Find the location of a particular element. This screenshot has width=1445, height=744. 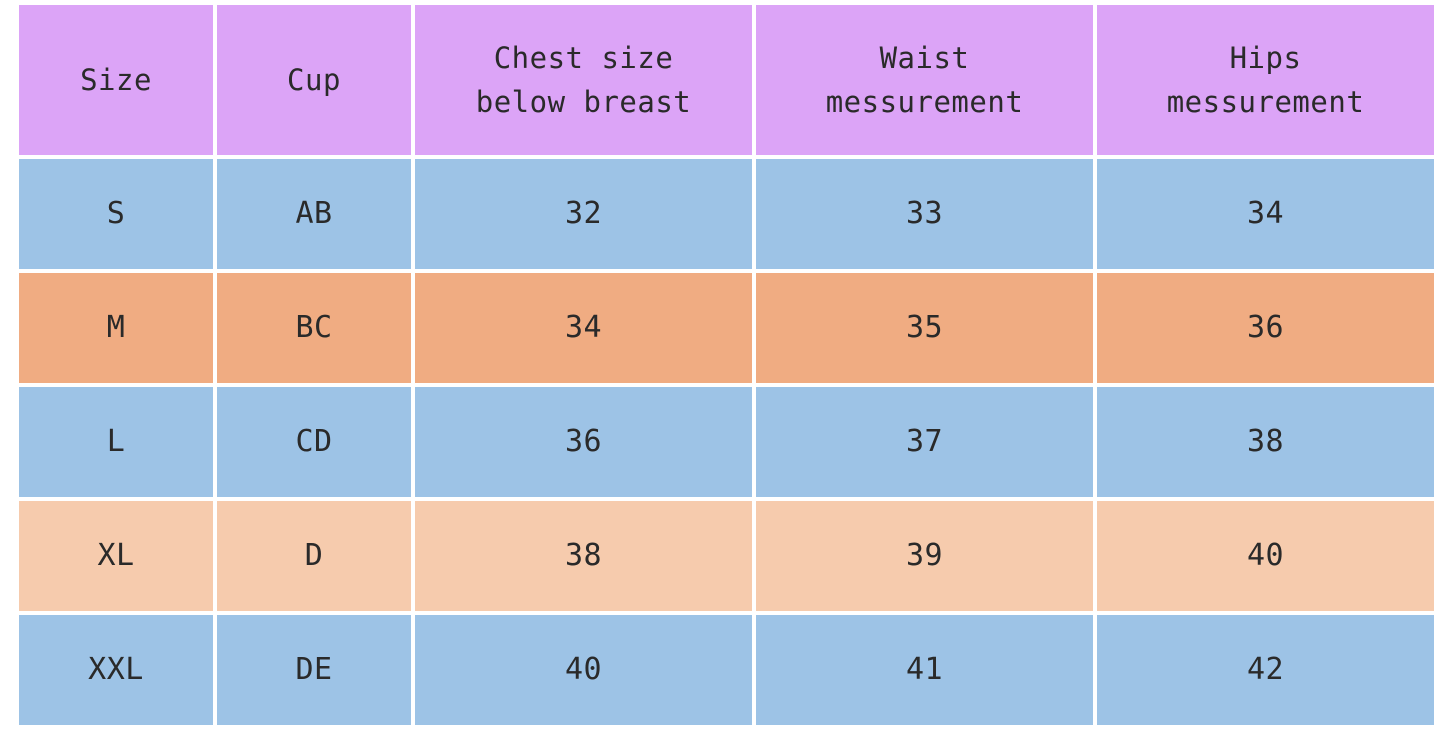

table-cell: L is located at coordinates (116, 442).